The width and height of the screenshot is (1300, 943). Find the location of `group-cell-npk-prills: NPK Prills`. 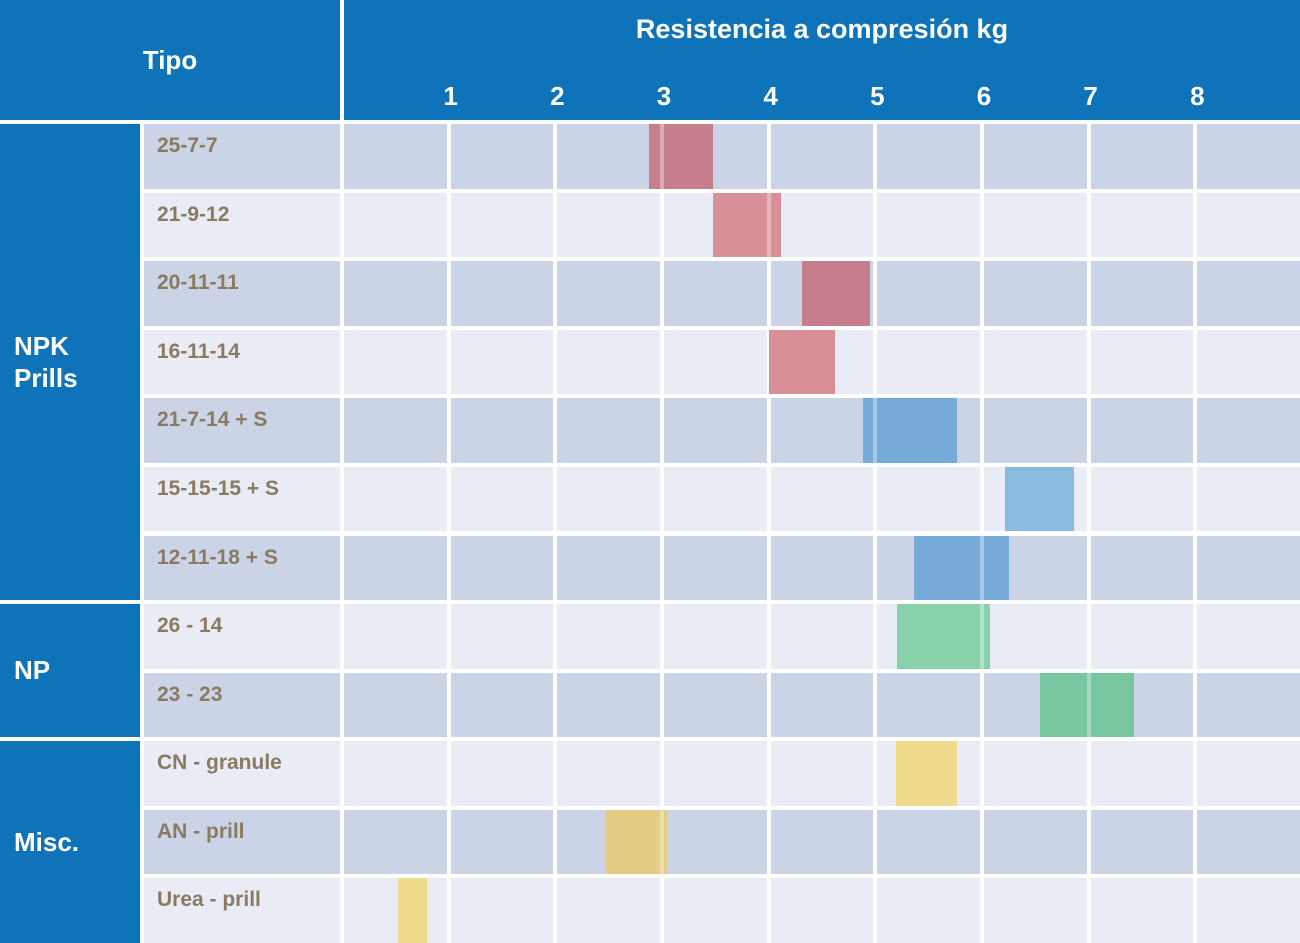

group-cell-npk-prills: NPK Prills is located at coordinates (70, 360).